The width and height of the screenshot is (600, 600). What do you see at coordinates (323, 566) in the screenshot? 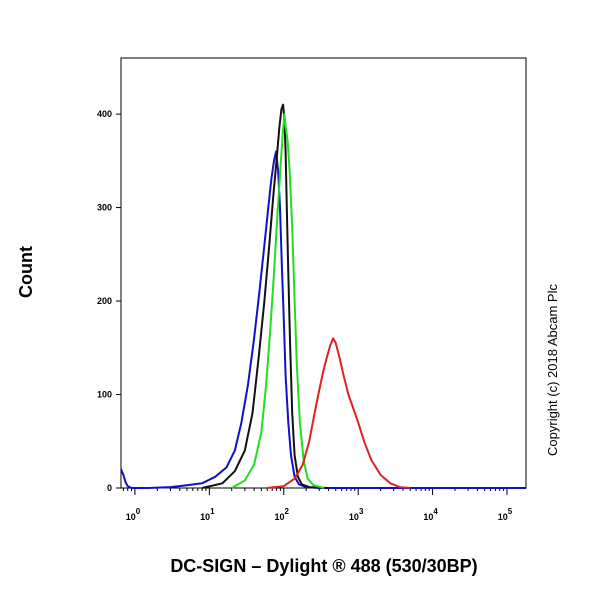
I see `x-axis-title: DC-SIGN – Dylight ® 488 (530/30BP)` at bounding box center [323, 566].